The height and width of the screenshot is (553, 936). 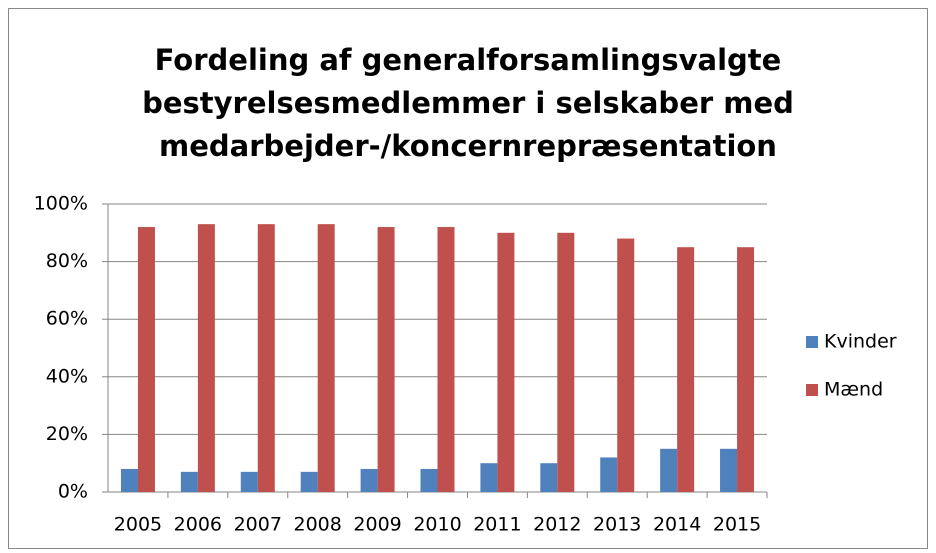 I want to click on y-tick-label: 20%, so click(x=67, y=434).